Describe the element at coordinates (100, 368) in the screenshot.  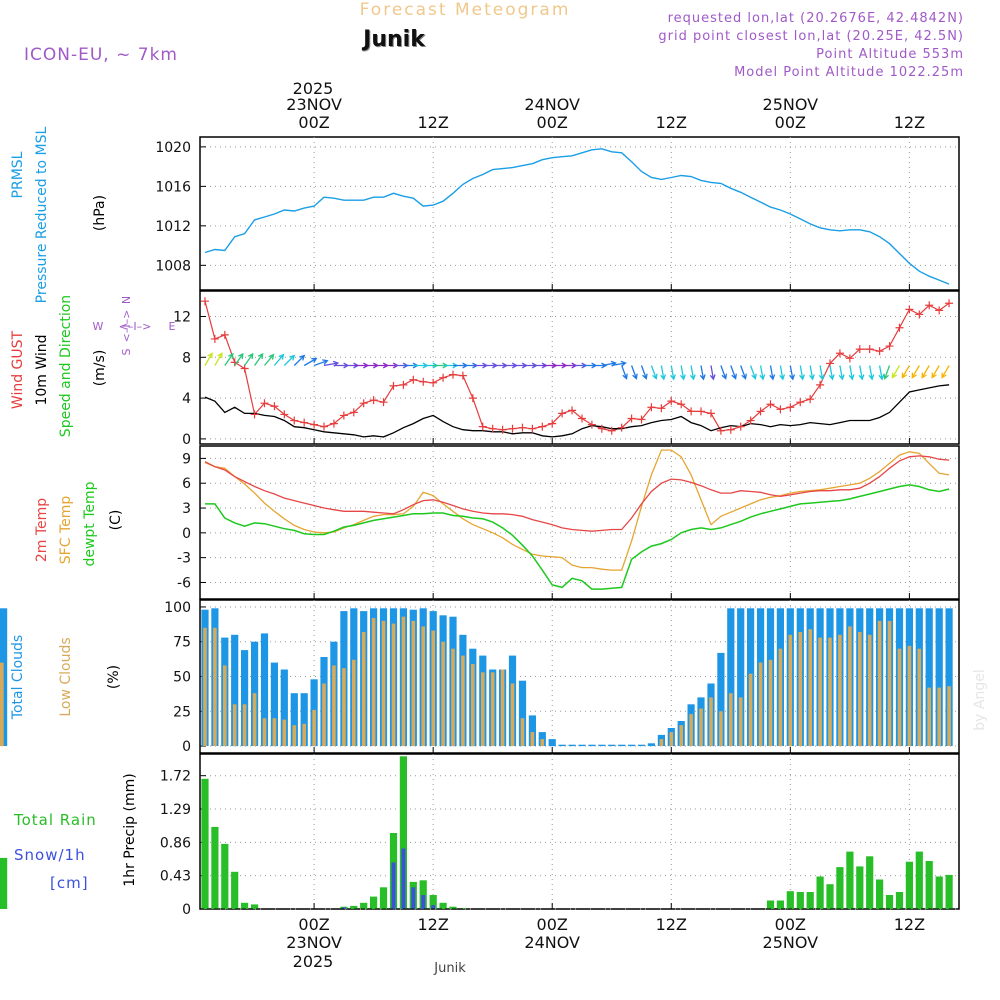
I see `wind-unit: (m/s)` at that location.